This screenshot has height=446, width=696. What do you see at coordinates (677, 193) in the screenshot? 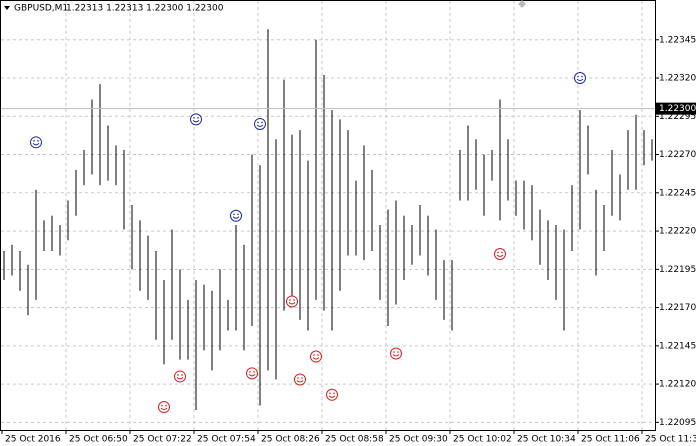
I see `y-tick-label: 1.22245` at bounding box center [677, 193].